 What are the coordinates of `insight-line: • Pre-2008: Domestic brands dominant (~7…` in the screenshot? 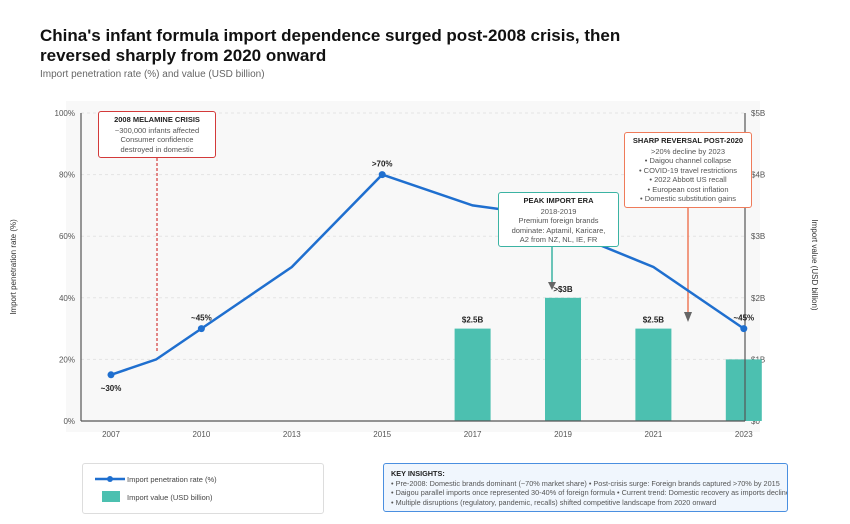 It's located at (585, 483).